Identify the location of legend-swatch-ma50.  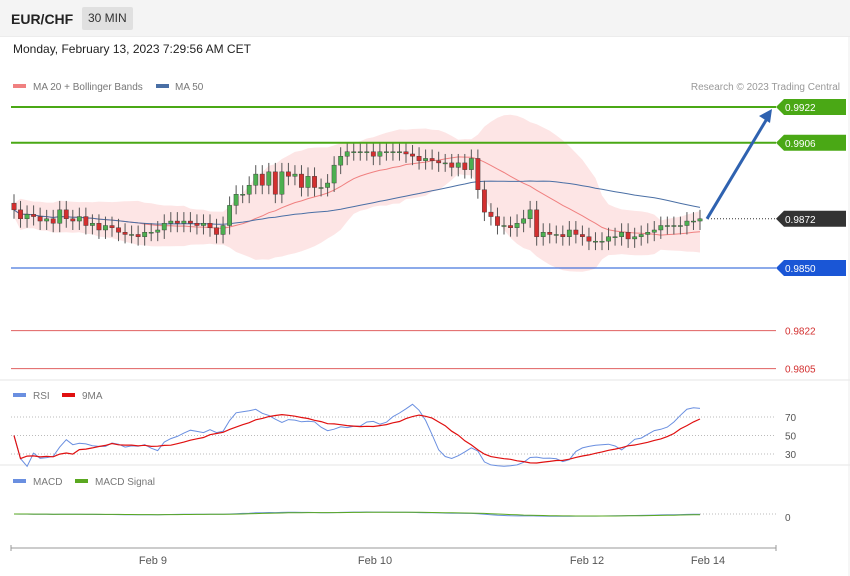
(162, 86).